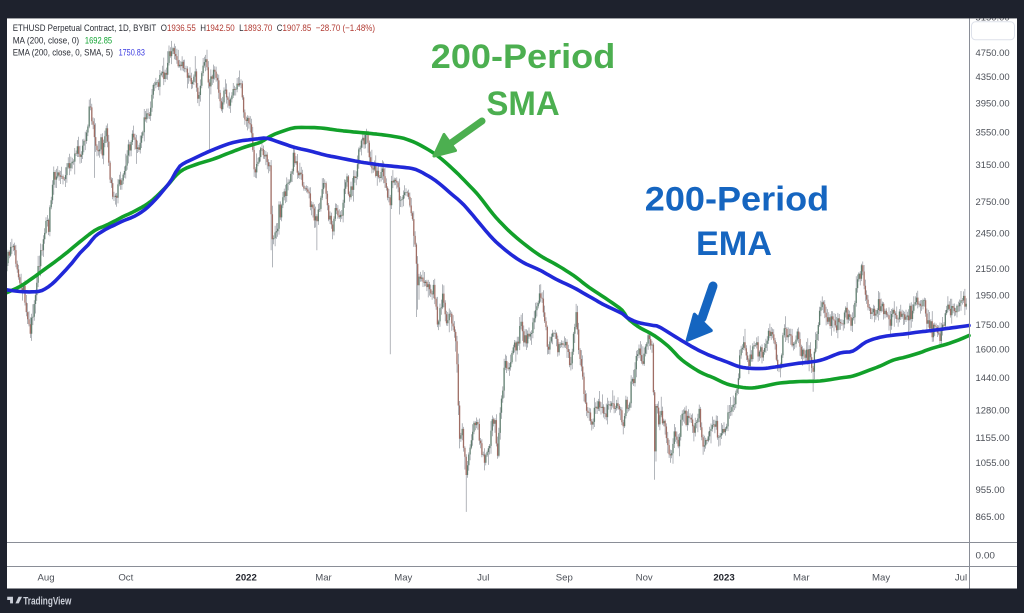 The image size is (1024, 613). What do you see at coordinates (63, 53) in the screenshot?
I see `svg-text: EMA (200, close, 0, SMA, 5)` at bounding box center [63, 53].